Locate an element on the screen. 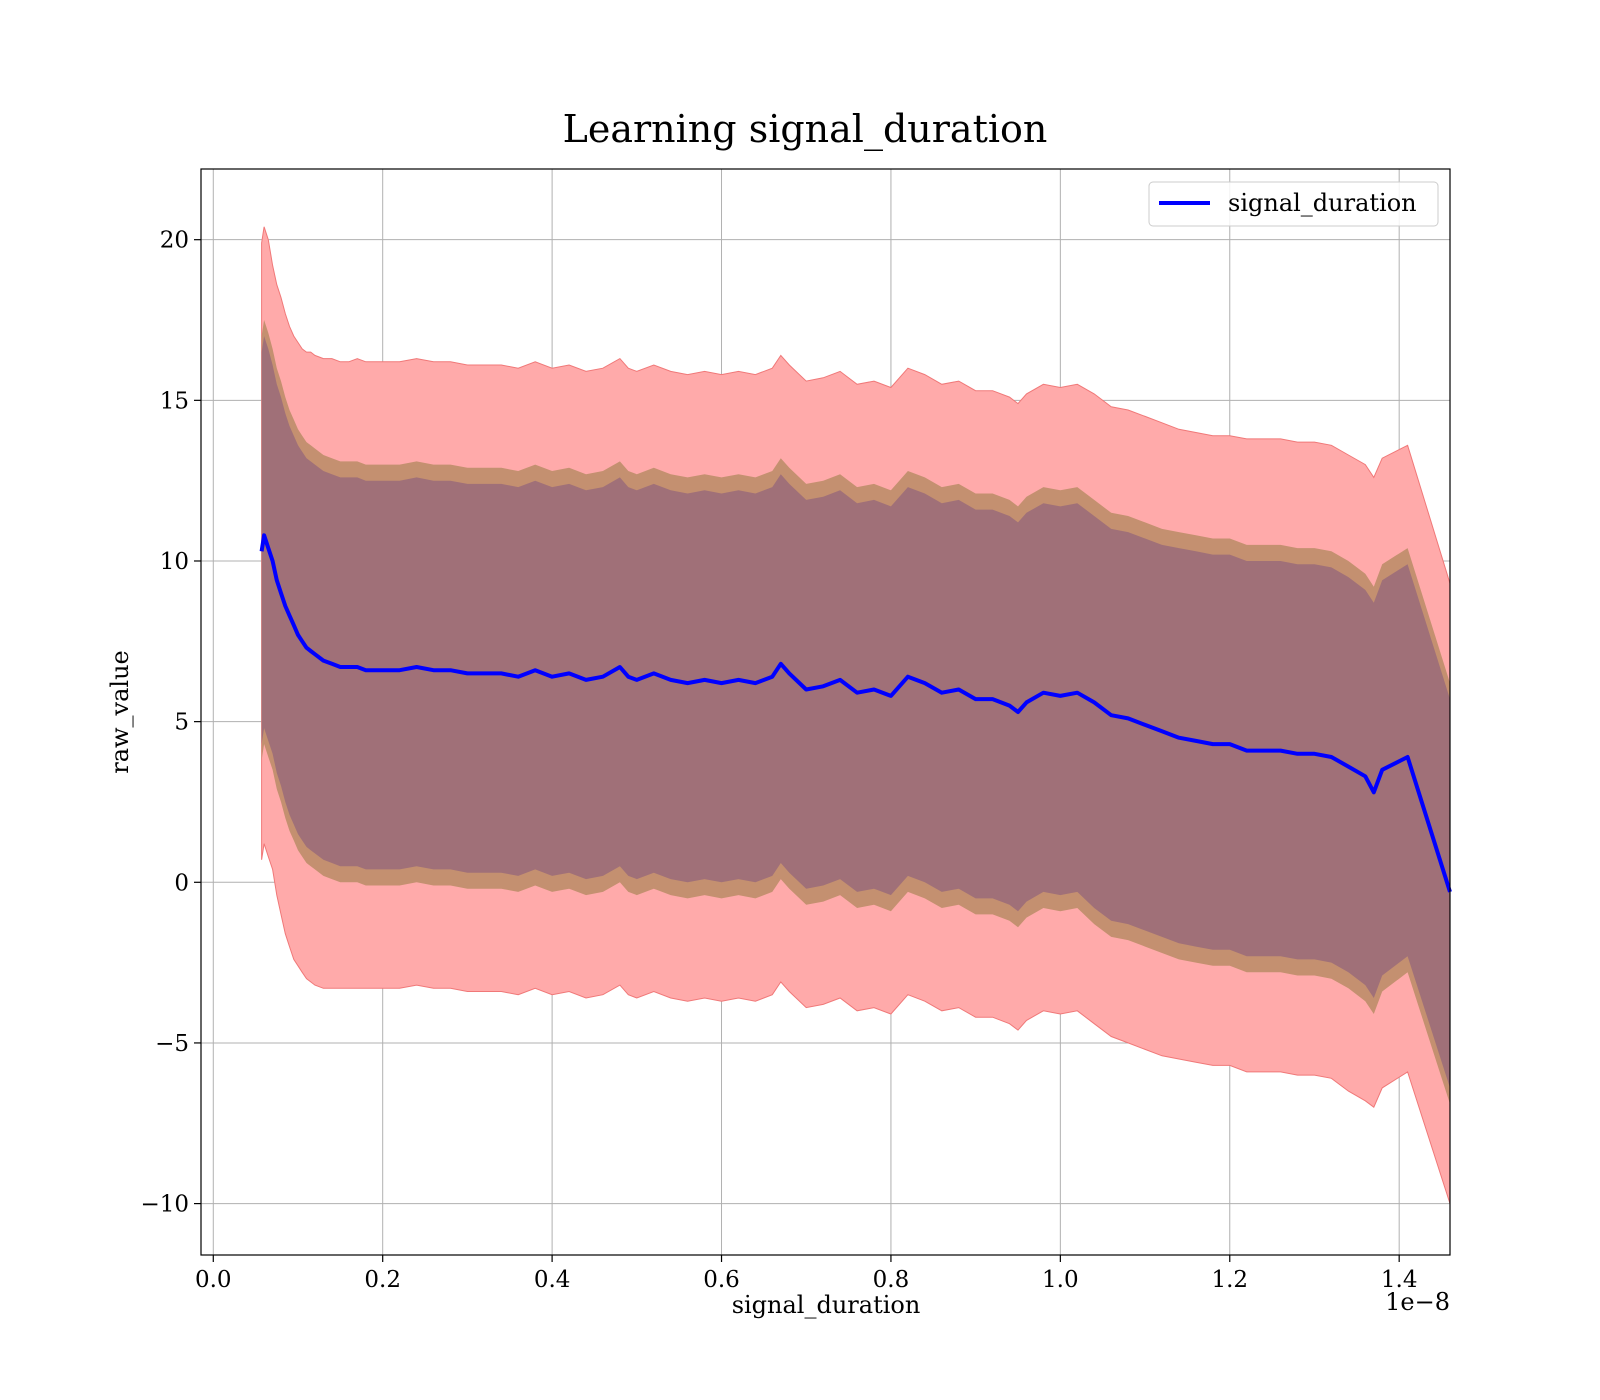 This screenshot has height=1400, width=1600. legend: signal_duration is located at coordinates (1293, 204).